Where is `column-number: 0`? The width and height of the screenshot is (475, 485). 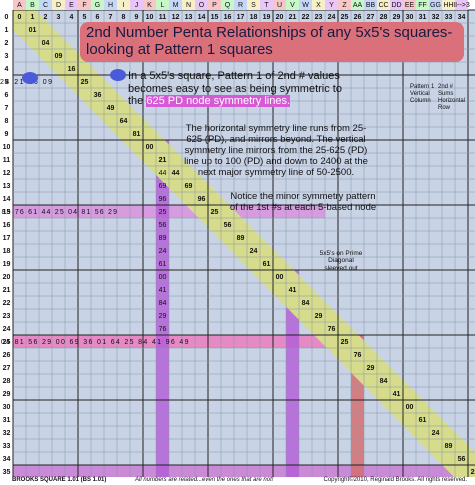 column-number: 0 is located at coordinates (20, 17).